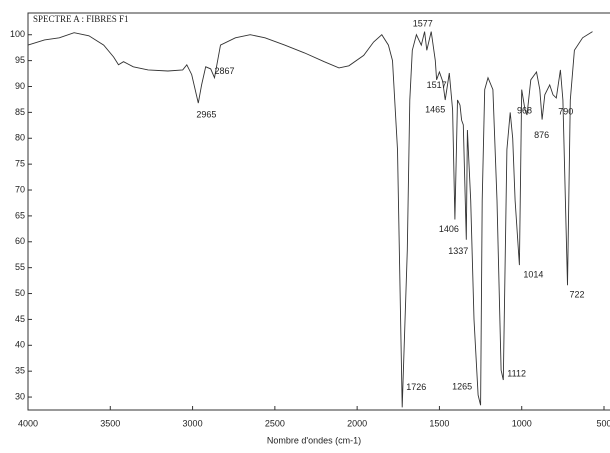 The width and height of the screenshot is (610, 453). Describe the element at coordinates (516, 373) in the screenshot. I see `peak-label: 1112` at that location.